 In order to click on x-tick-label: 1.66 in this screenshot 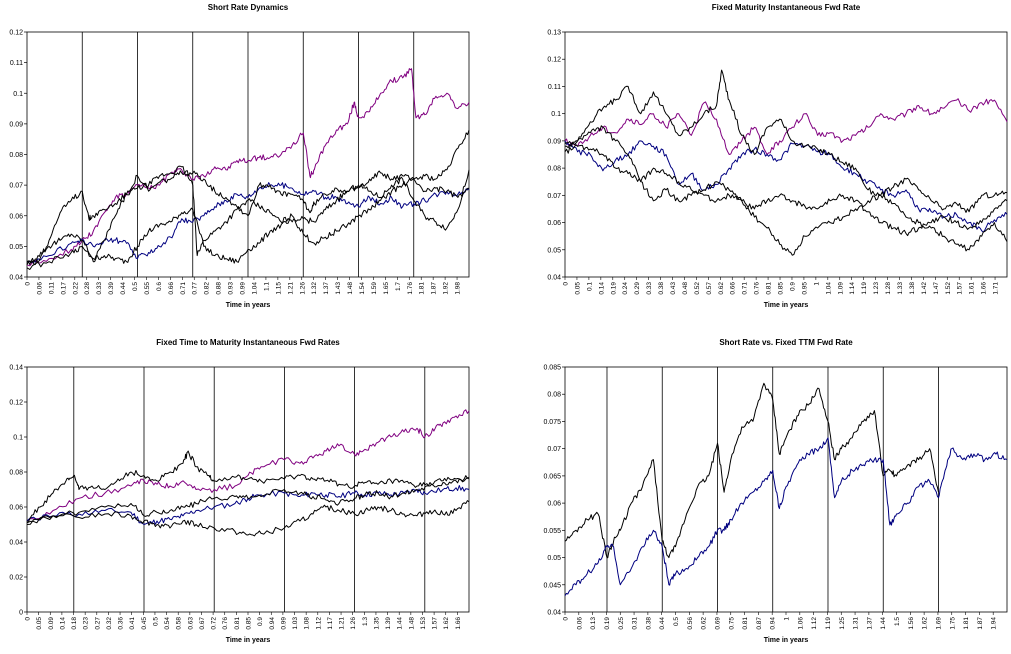, I will do `click(458, 623)`.